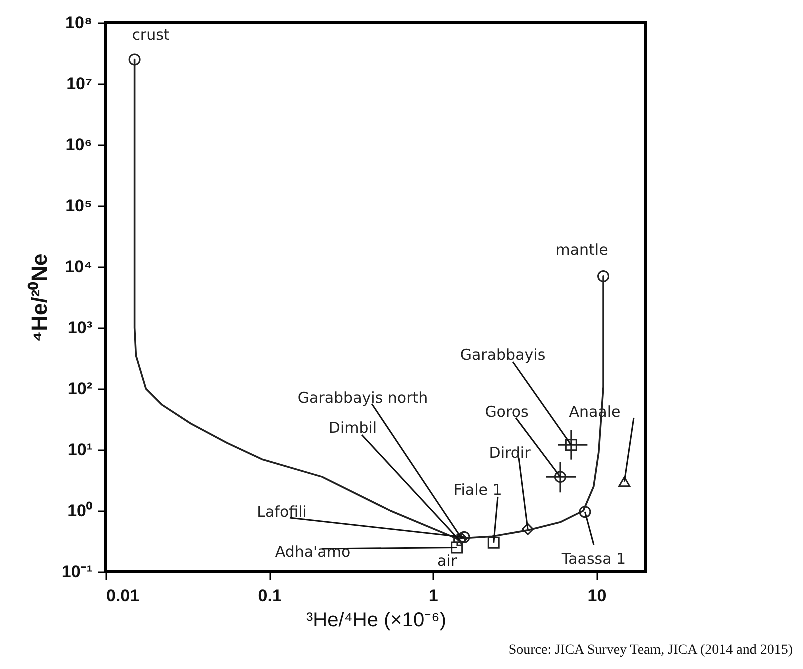 The height and width of the screenshot is (669, 803). What do you see at coordinates (597, 596) in the screenshot?
I see `x-tick-label: 10` at bounding box center [597, 596].